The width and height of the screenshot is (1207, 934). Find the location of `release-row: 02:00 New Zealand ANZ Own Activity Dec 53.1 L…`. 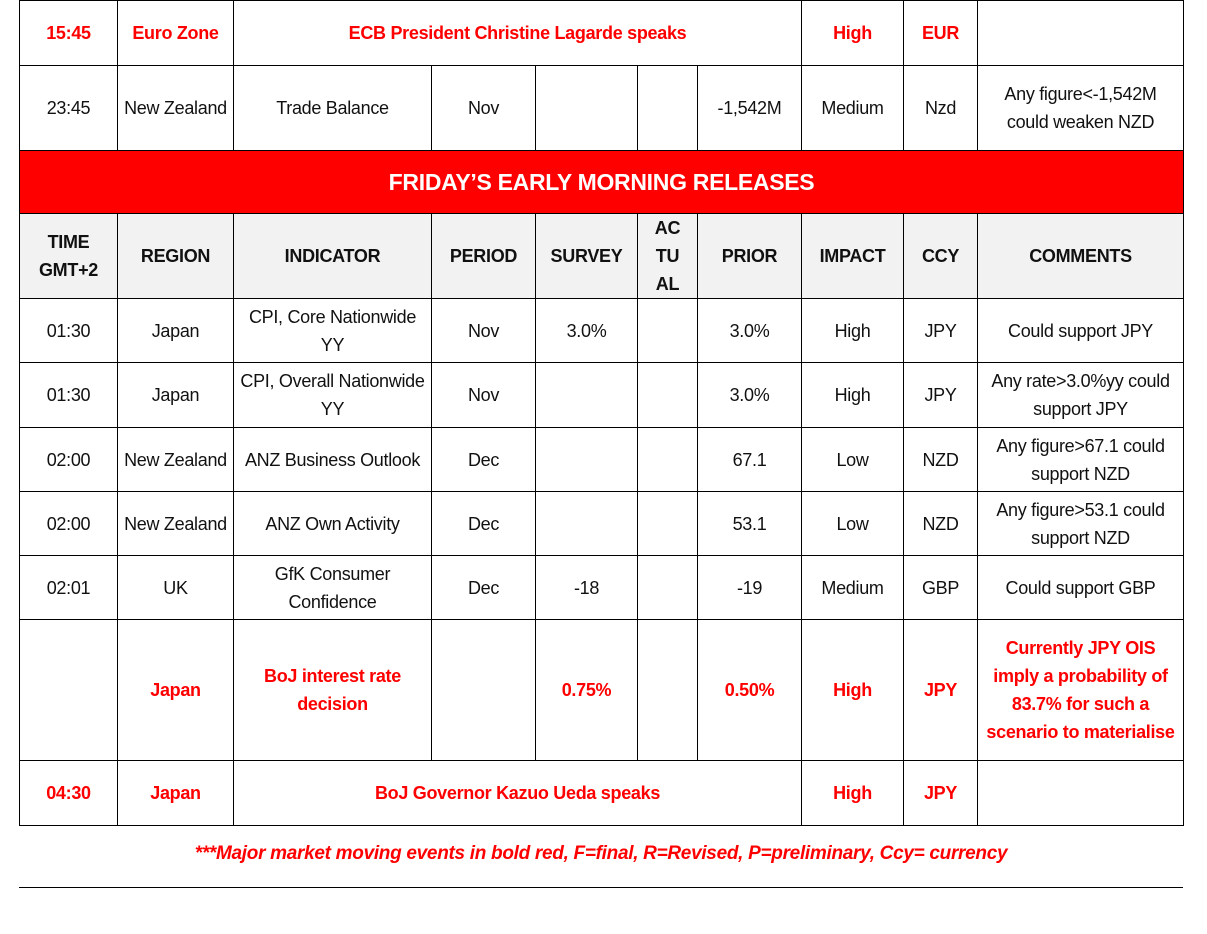

release-row: 02:00 New Zealand ANZ Own Activity Dec 53.1 L… is located at coordinates (602, 523).